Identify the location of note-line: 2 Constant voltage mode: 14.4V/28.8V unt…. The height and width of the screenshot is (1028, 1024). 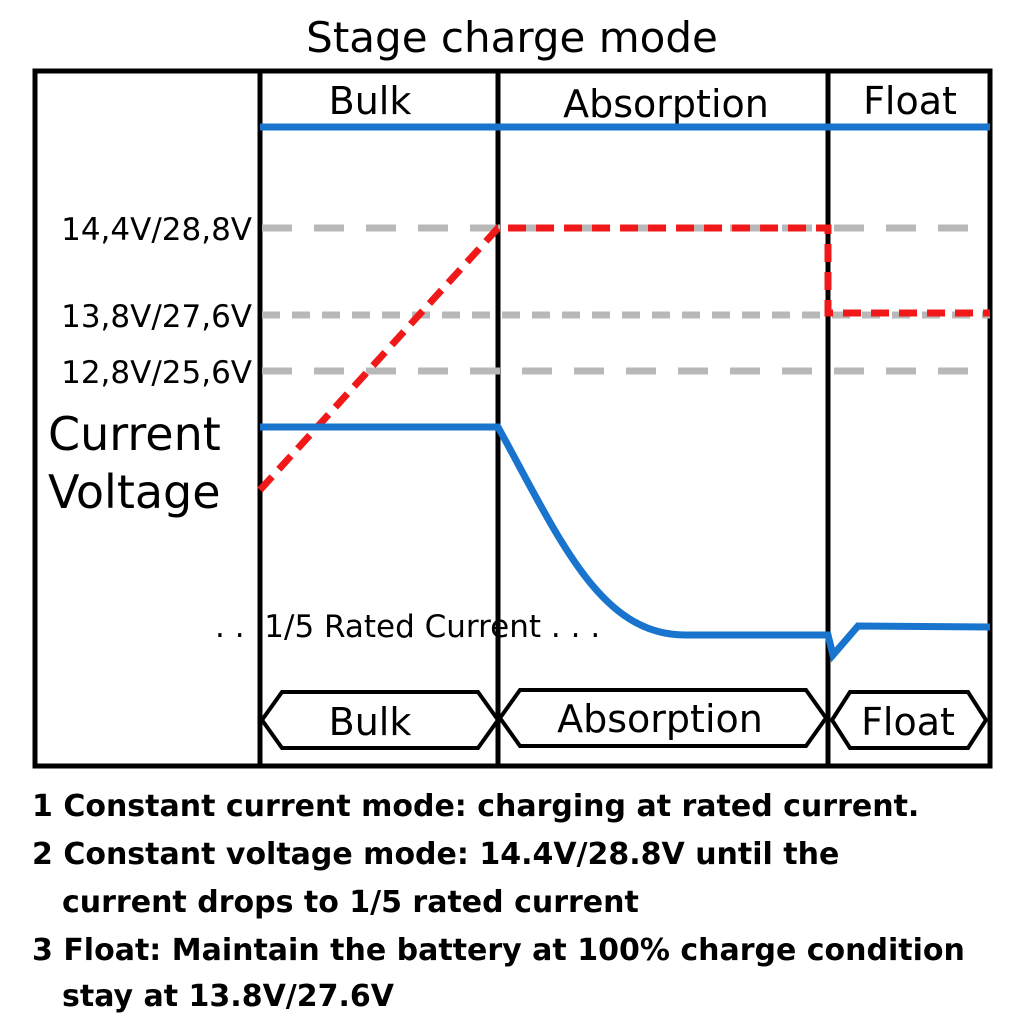
(435, 854).